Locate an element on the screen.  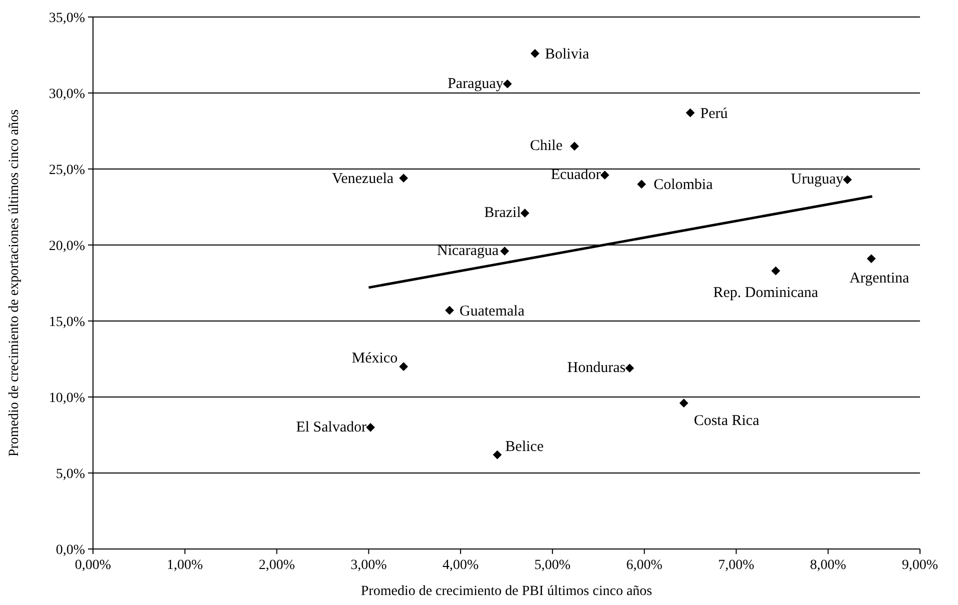
x-tick-label: 4,00% is located at coordinates (460, 565).